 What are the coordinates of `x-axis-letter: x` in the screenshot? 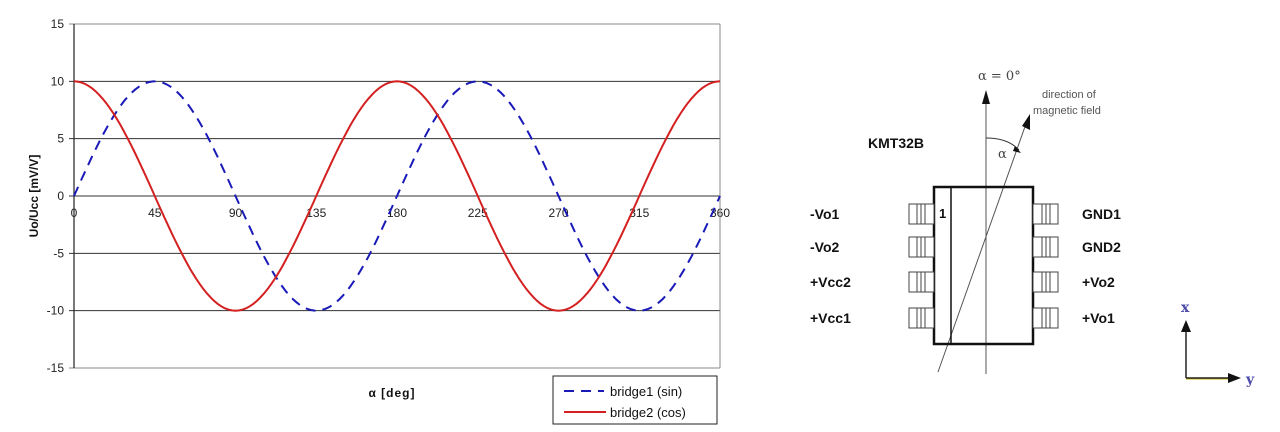 It's located at (1185, 308).